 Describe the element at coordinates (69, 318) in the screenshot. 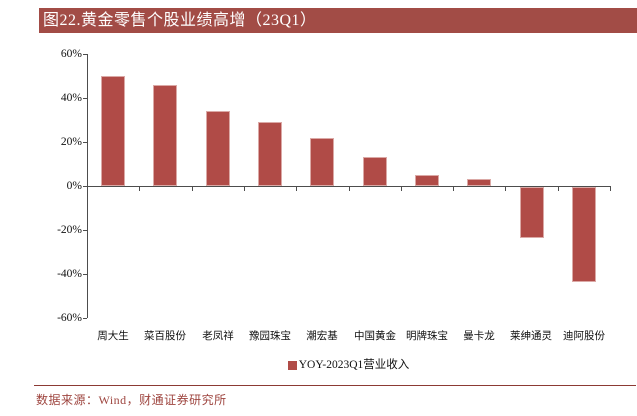

I see `y-tick-label: -60%` at that location.